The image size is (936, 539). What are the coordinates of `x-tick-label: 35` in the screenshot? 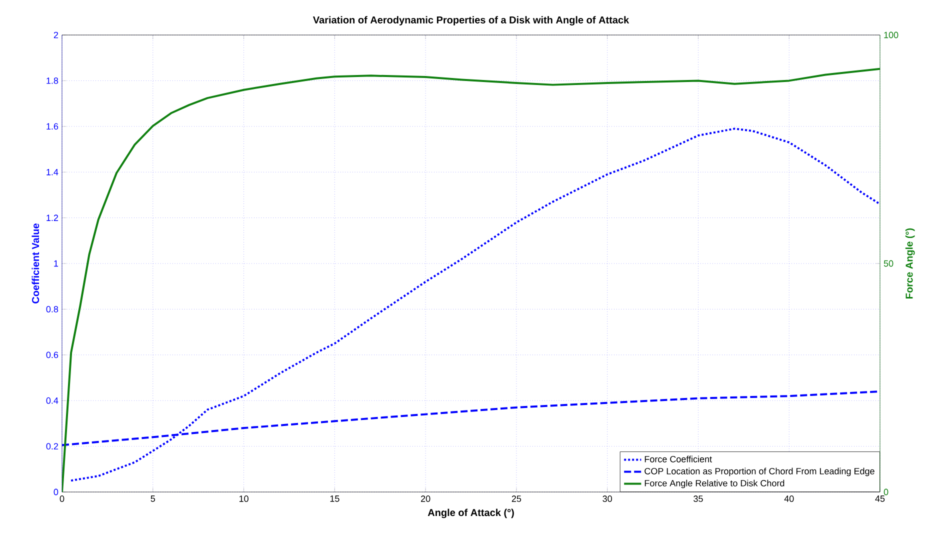 It's located at (698, 499).